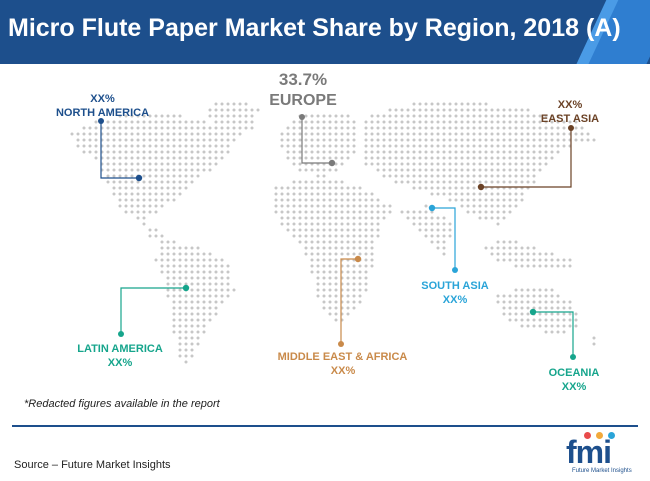 The height and width of the screenshot is (481, 650). I want to click on south-asia-leader-line, so click(444, 238).